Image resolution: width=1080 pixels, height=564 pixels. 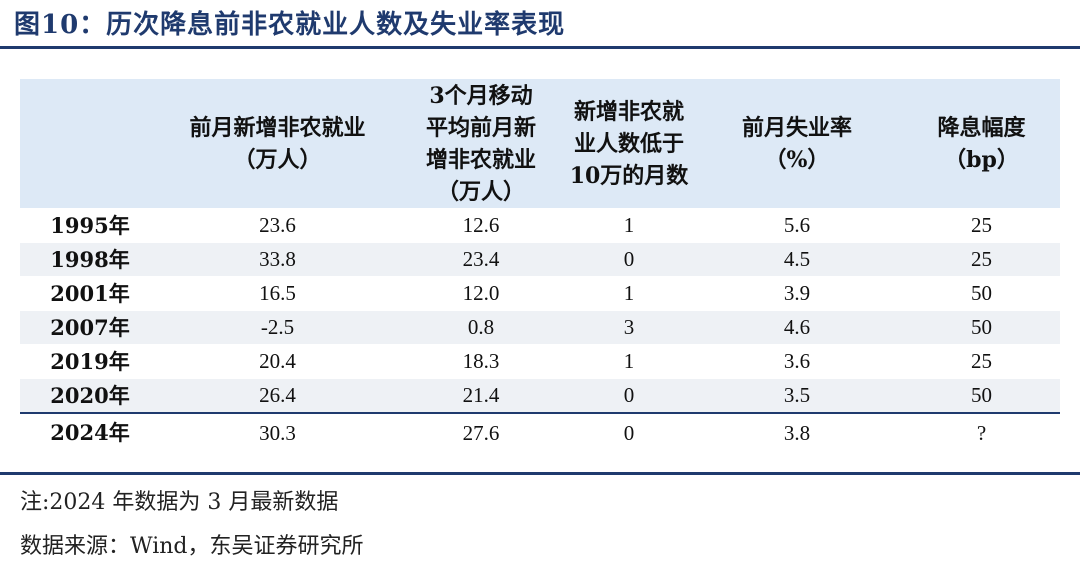 What do you see at coordinates (797, 259) in the screenshot?
I see `cell-unemployment-rate: 4.5` at bounding box center [797, 259].